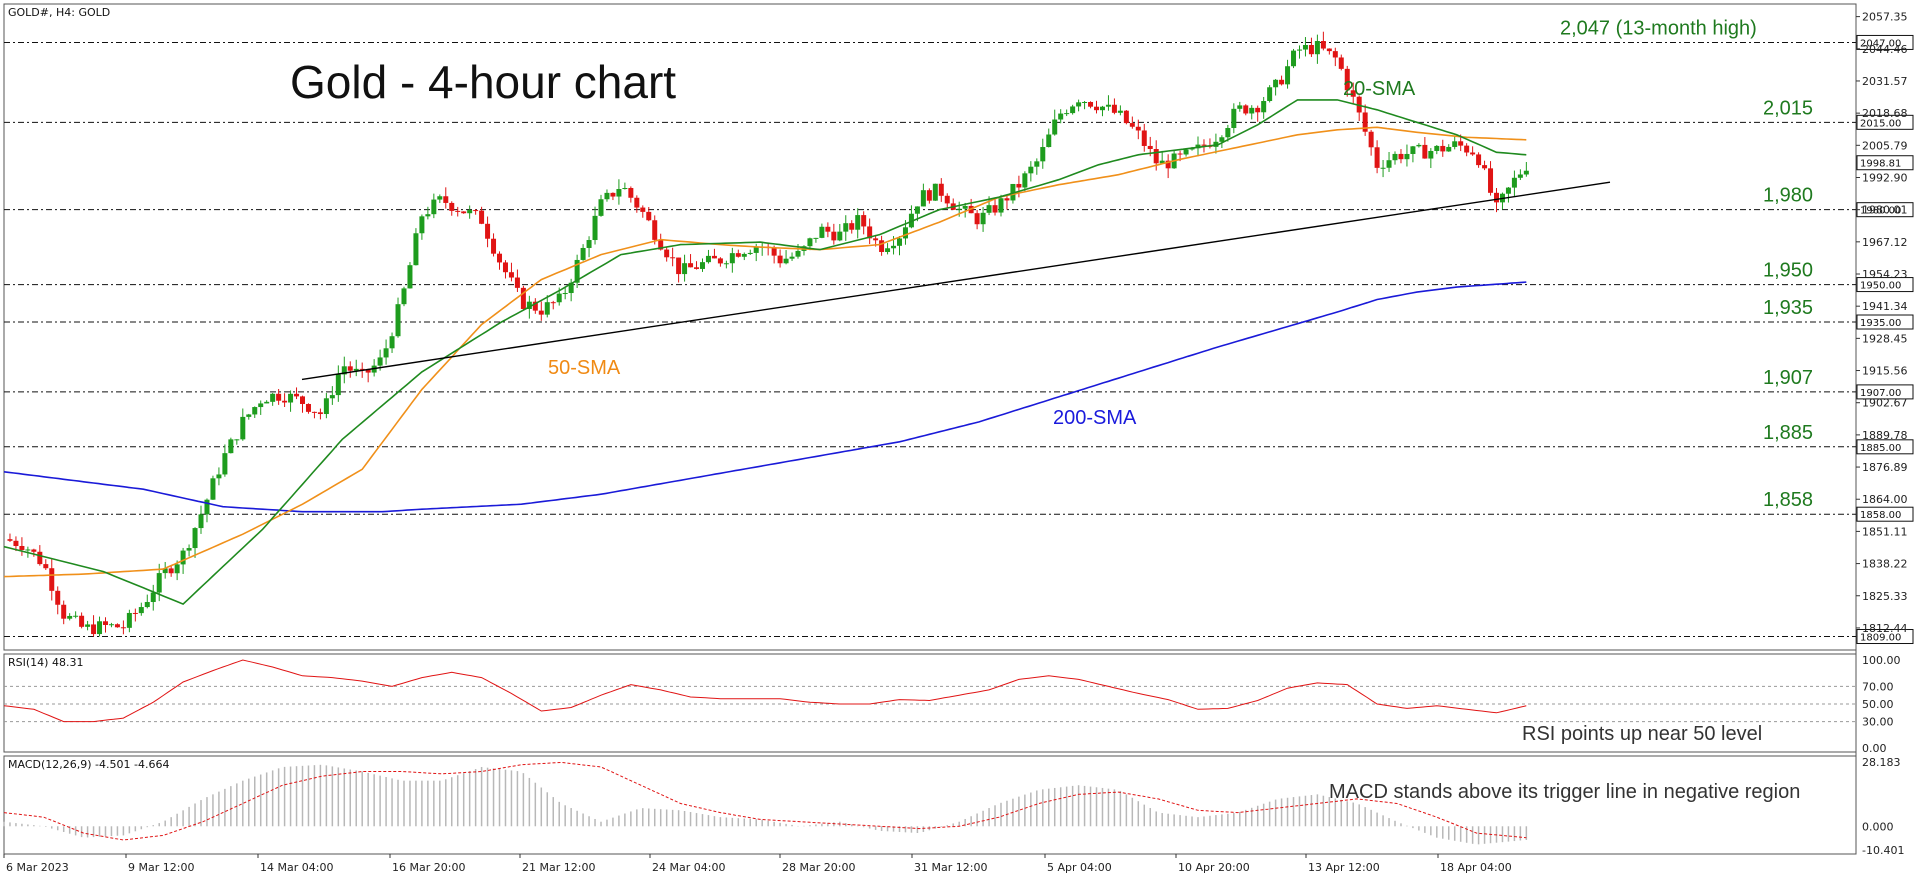 The width and height of the screenshot is (1916, 877). I want to click on svg-text: 1980.00, so click(1880, 211).